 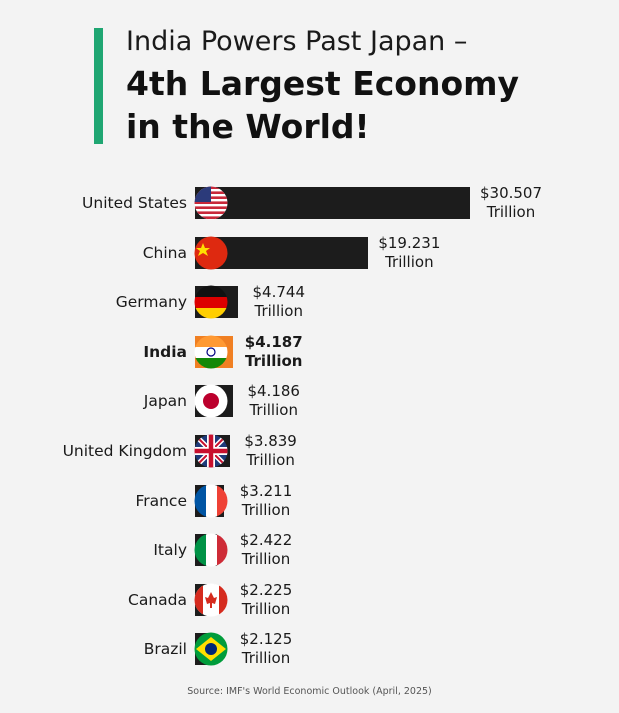 I want to click on value-label: $4.187 Trillion, so click(x=273, y=351).